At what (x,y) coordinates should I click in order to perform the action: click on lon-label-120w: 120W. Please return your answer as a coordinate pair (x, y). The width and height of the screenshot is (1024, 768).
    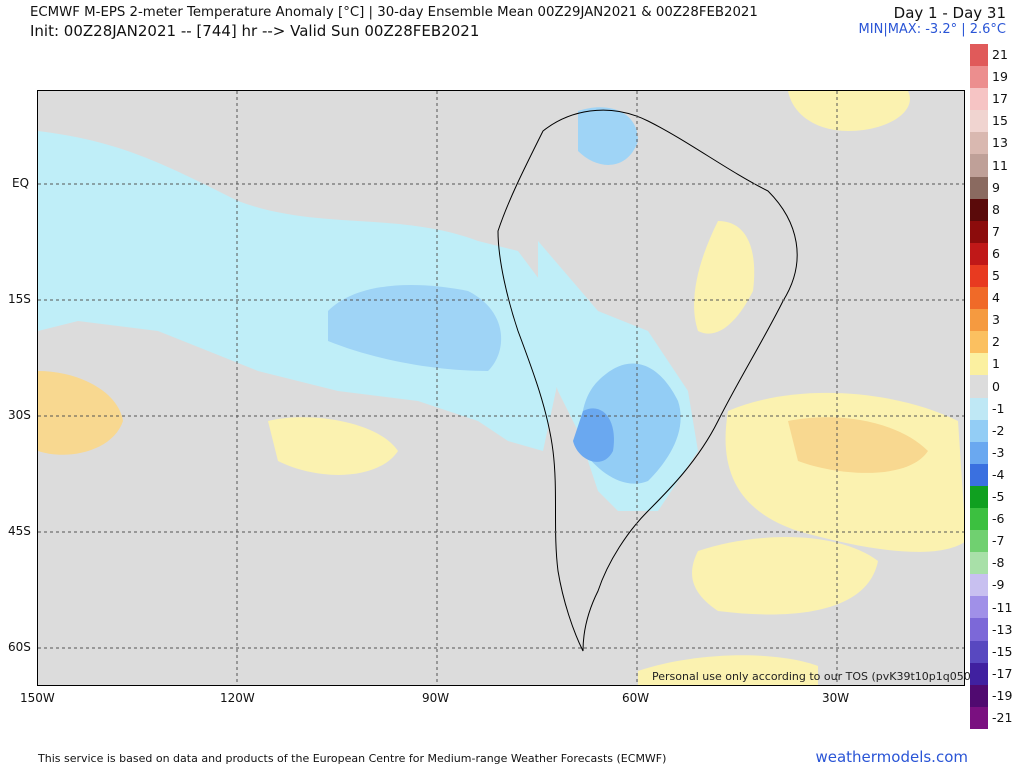
    Looking at the image, I should click on (237, 698).